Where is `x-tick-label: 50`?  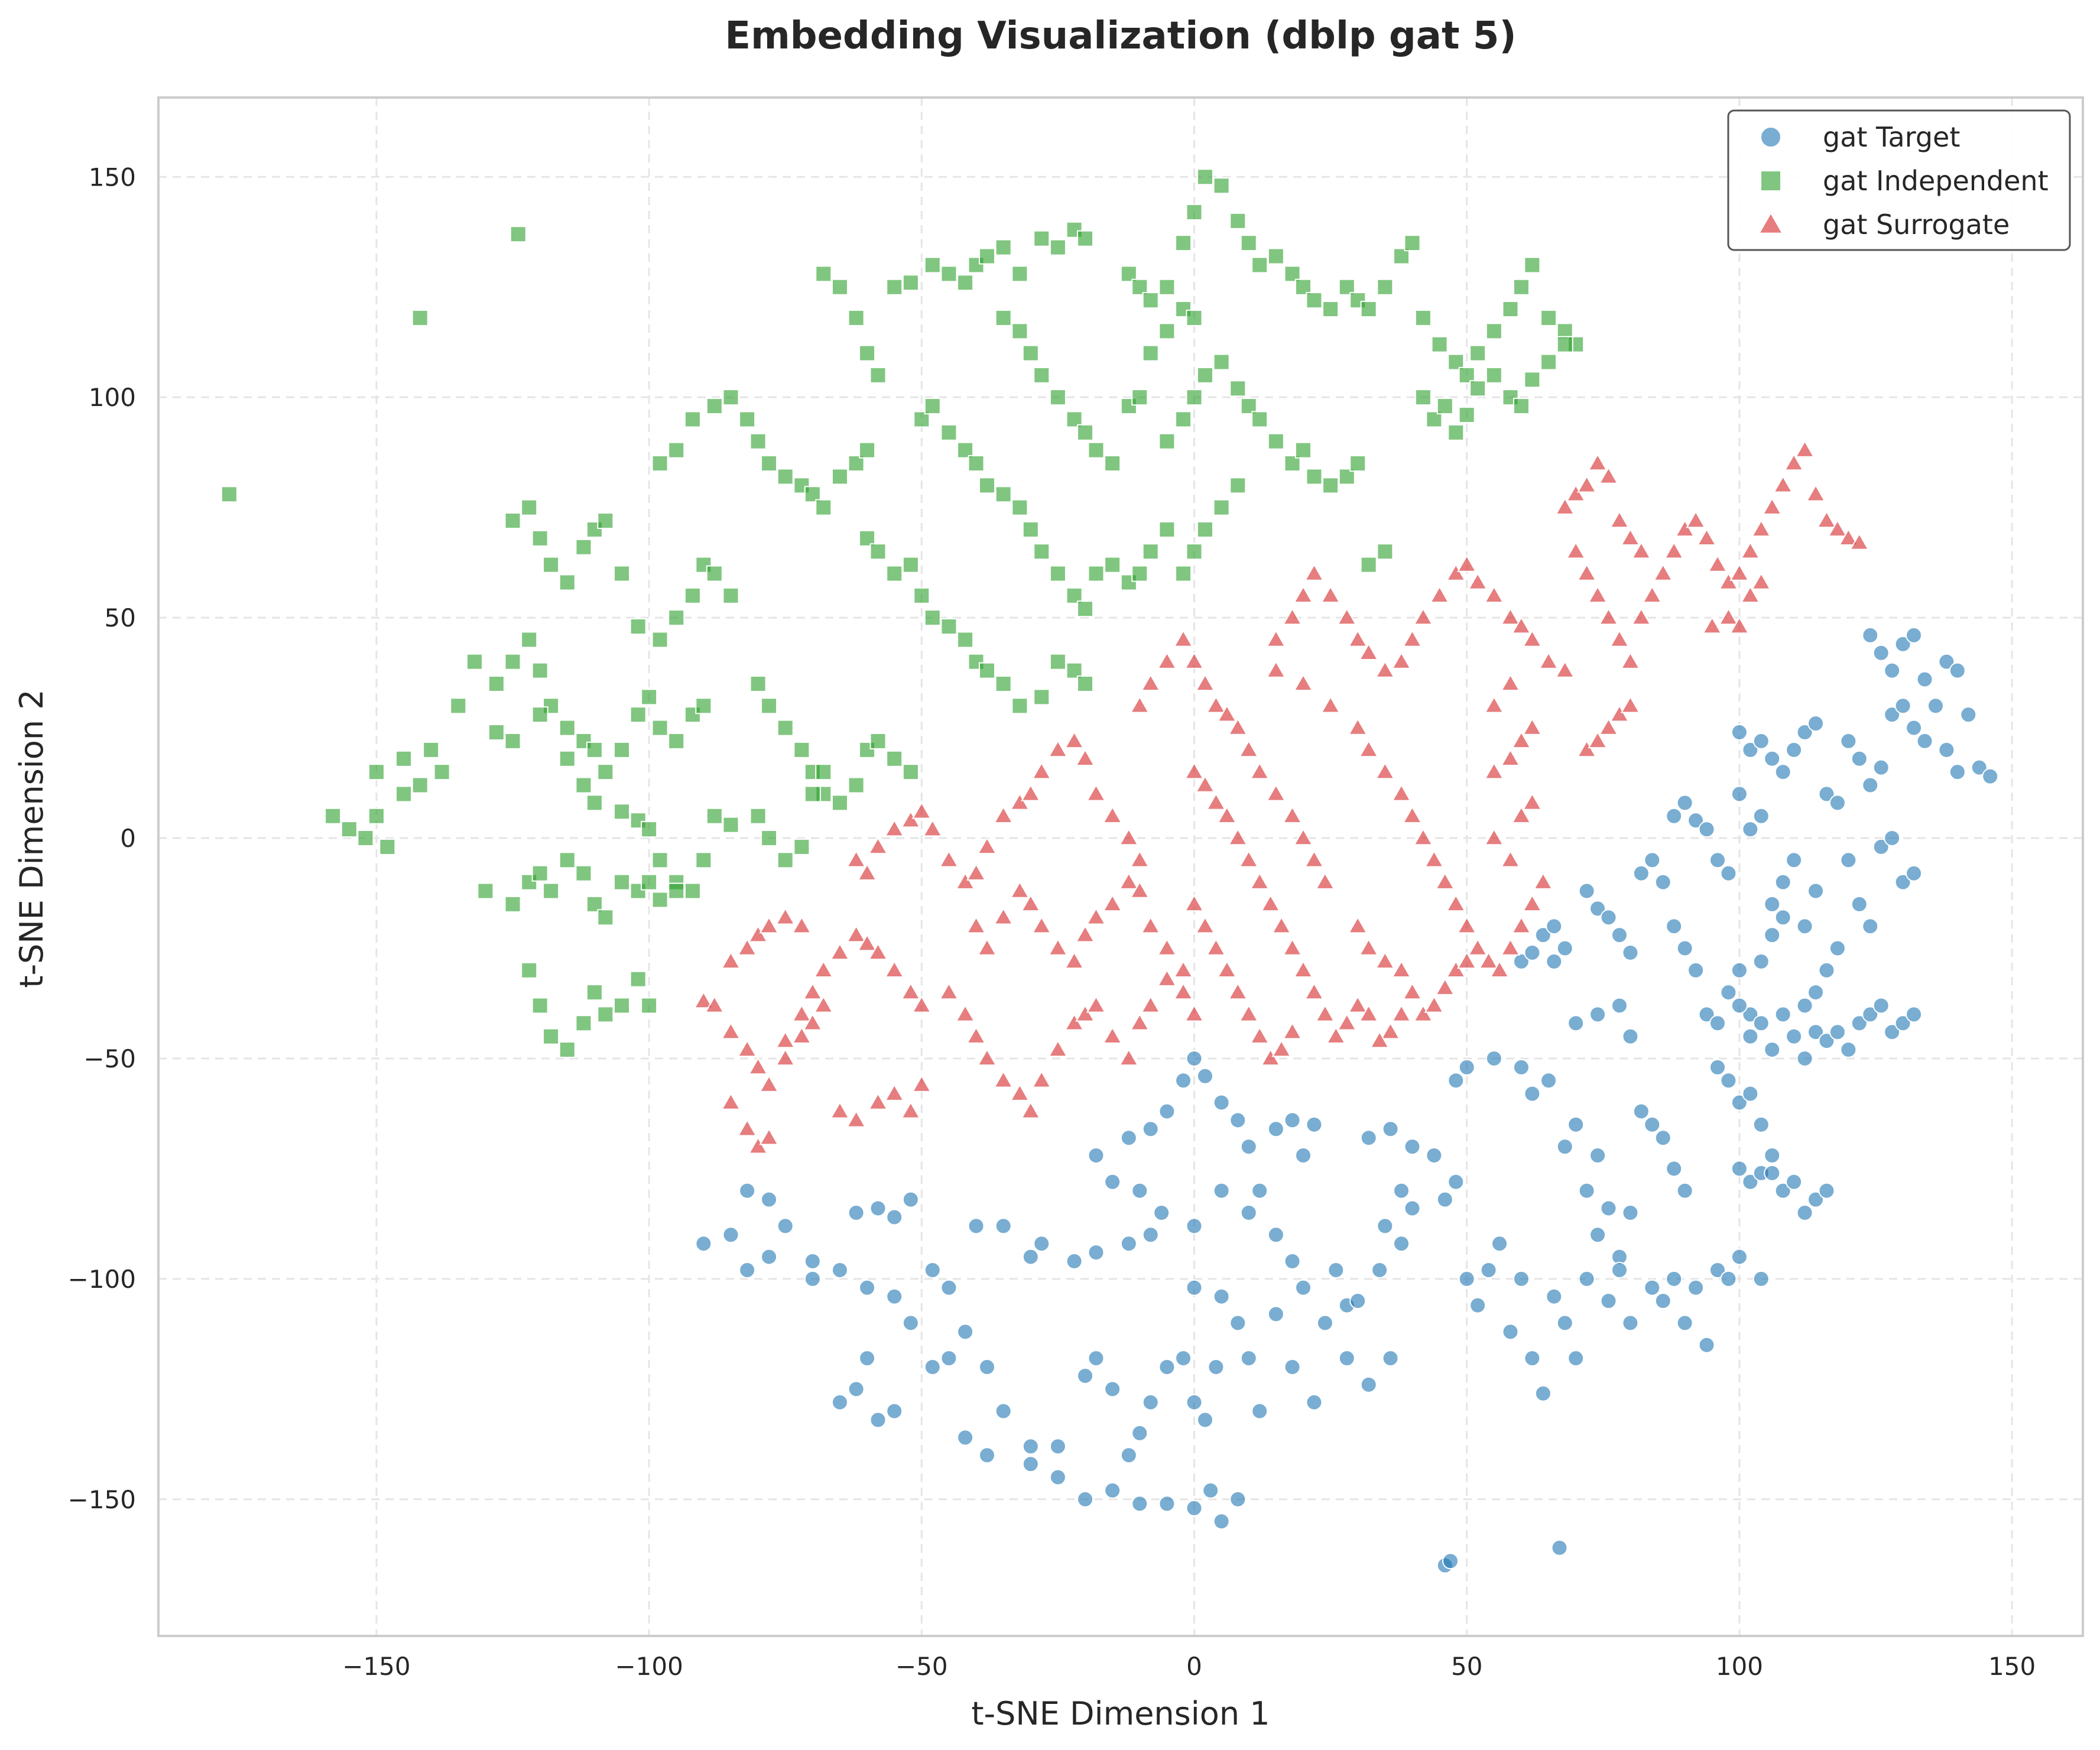
x-tick-label: 50 is located at coordinates (1466, 1666).